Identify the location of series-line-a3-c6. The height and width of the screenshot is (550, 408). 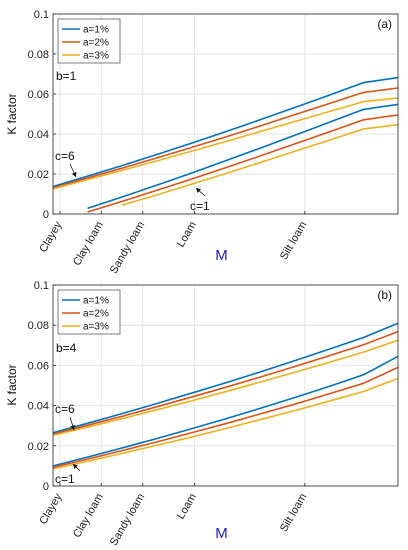
(225, 143).